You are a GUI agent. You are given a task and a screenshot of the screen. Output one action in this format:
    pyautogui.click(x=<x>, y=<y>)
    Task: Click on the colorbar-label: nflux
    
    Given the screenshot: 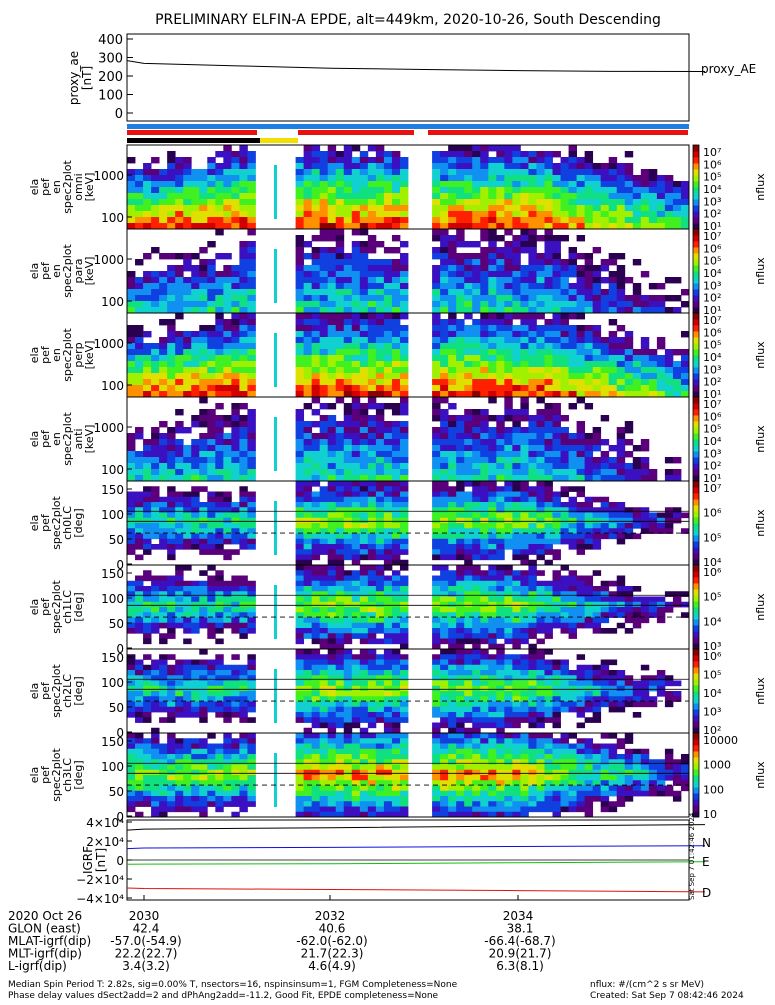 What is the action you would take?
    pyautogui.click(x=760, y=439)
    